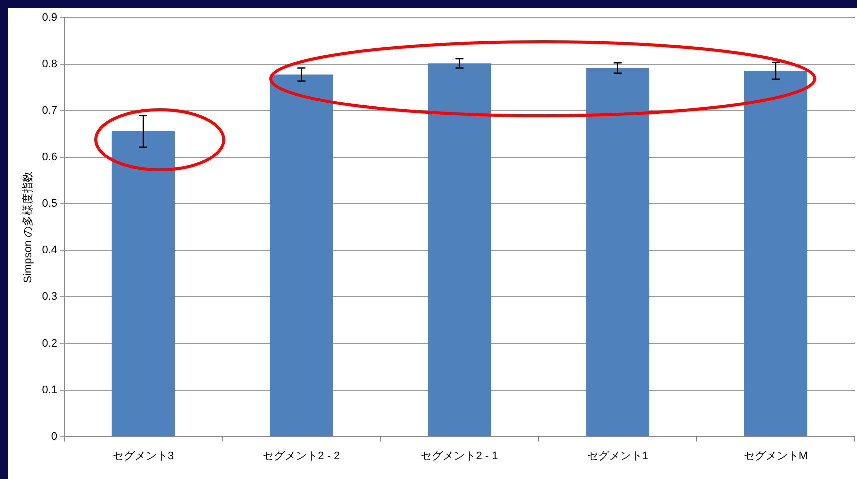 This screenshot has width=857, height=479. I want to click on x-tick-label: セグメントM, so click(776, 456).